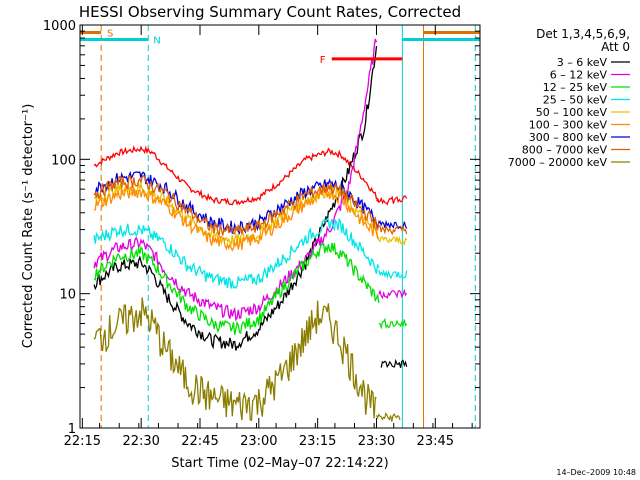  Describe the element at coordinates (140, 441) in the screenshot. I see `x-tick-label: 22:30` at that location.